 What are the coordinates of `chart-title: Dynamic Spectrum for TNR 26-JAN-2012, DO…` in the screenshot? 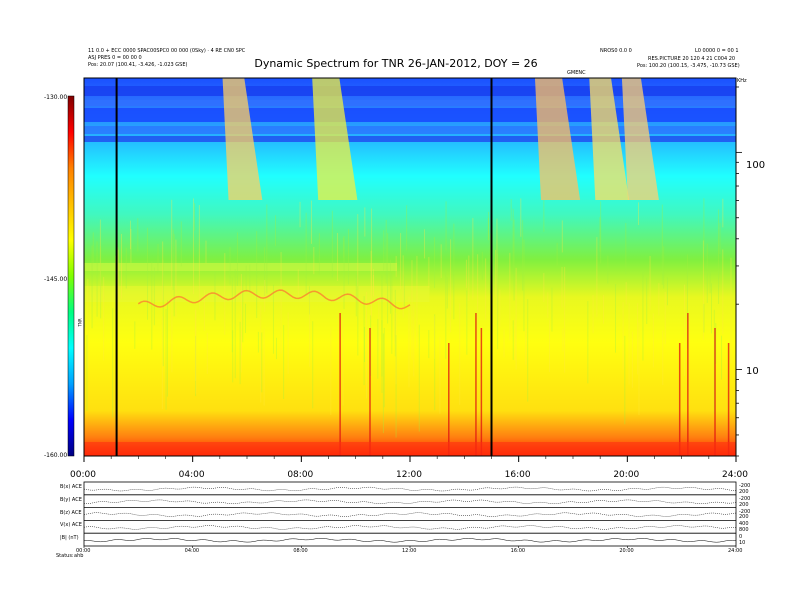 It's located at (396, 63).